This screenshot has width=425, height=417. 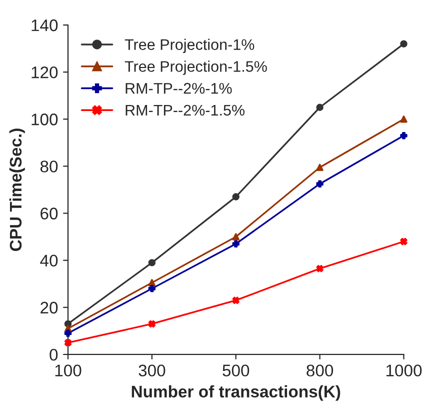 I want to click on x-tick-label: 800, so click(x=320, y=370).